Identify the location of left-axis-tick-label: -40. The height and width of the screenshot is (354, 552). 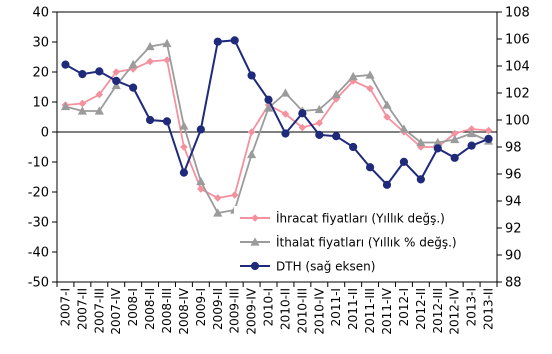
(38, 253).